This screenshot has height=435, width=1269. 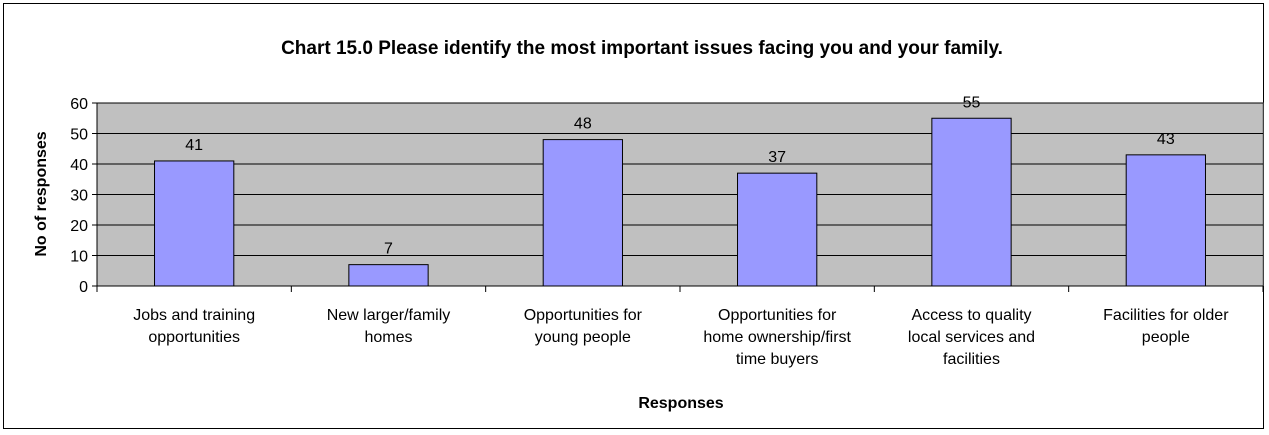 What do you see at coordinates (41, 193) in the screenshot?
I see `y-axis-label: No of responses` at bounding box center [41, 193].